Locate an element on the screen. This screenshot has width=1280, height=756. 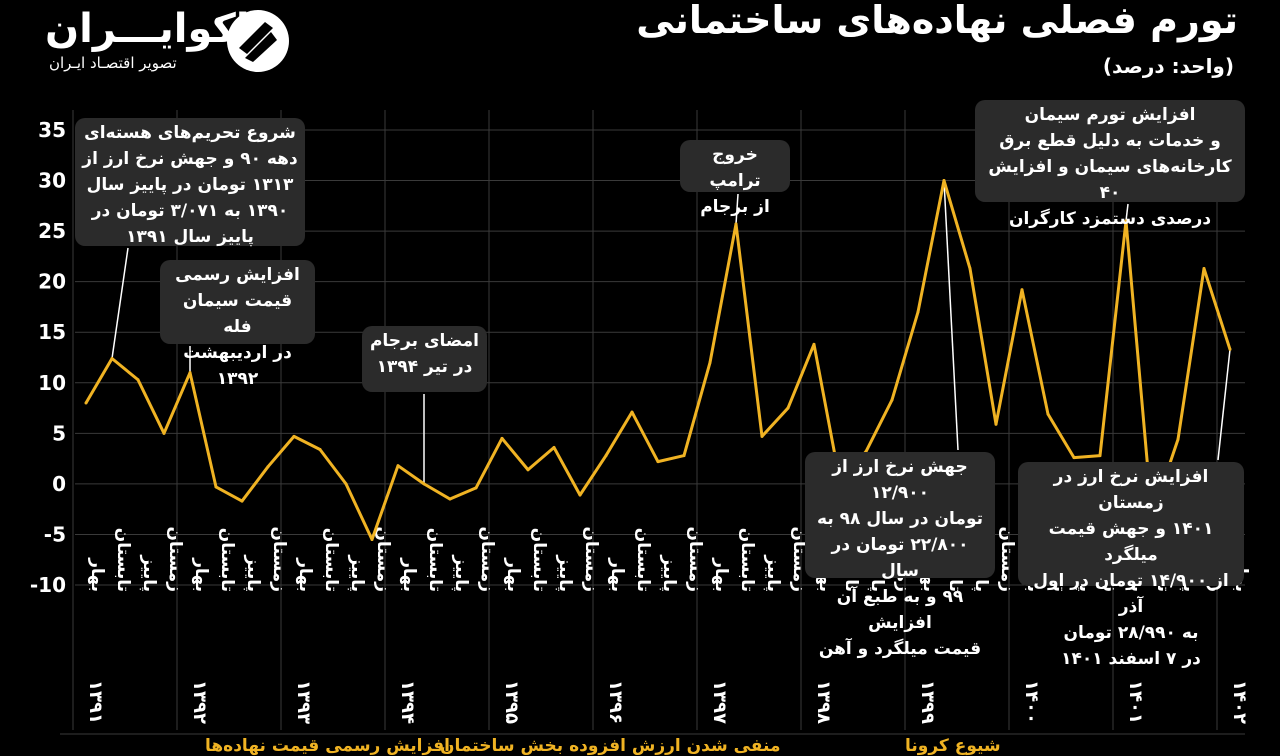
annotation-box: خروج ترامپ از برجام is located at coordinates (735, 178).